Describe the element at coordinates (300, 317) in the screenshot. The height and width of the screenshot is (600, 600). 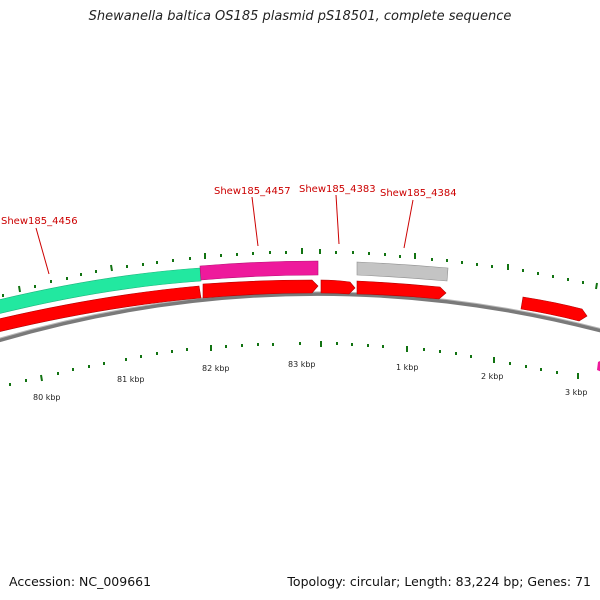
I see `backbone-ring` at that location.